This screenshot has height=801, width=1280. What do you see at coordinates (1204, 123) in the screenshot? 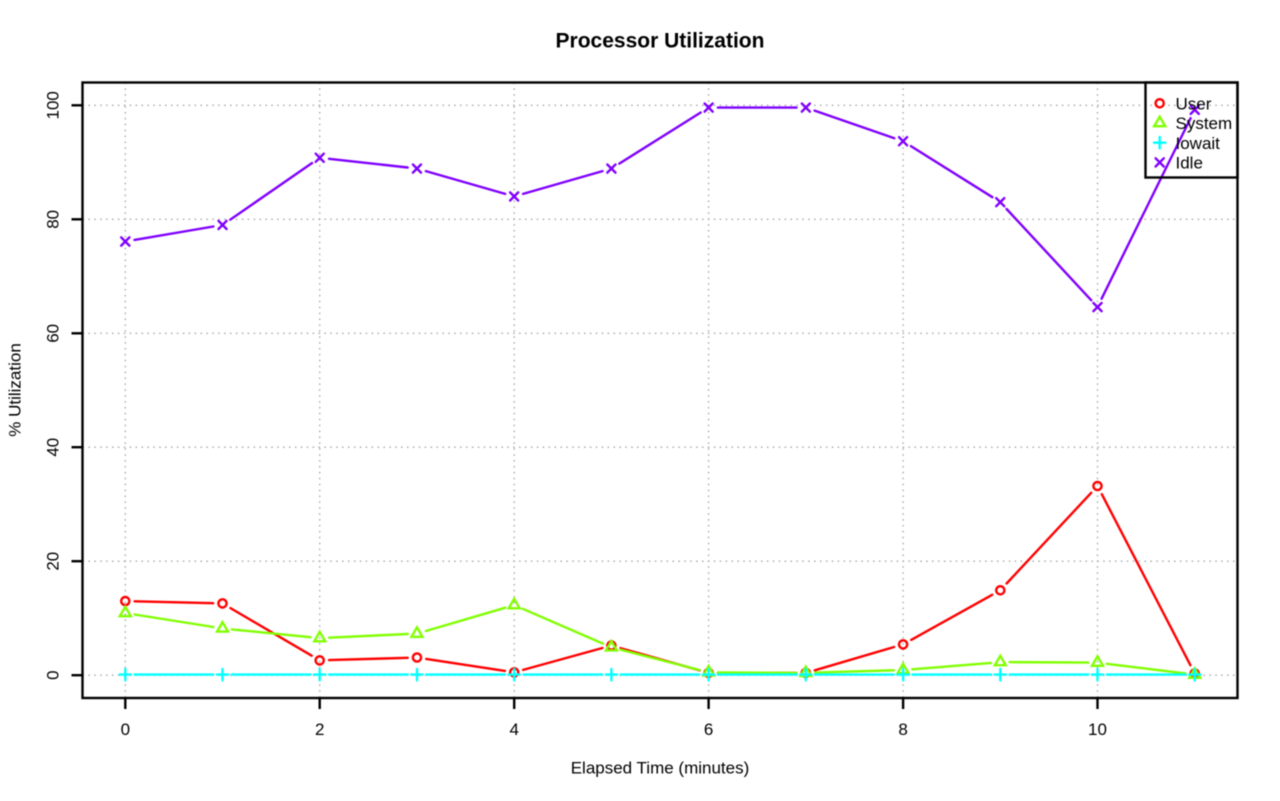
I see `svg-text: System` at bounding box center [1204, 123].